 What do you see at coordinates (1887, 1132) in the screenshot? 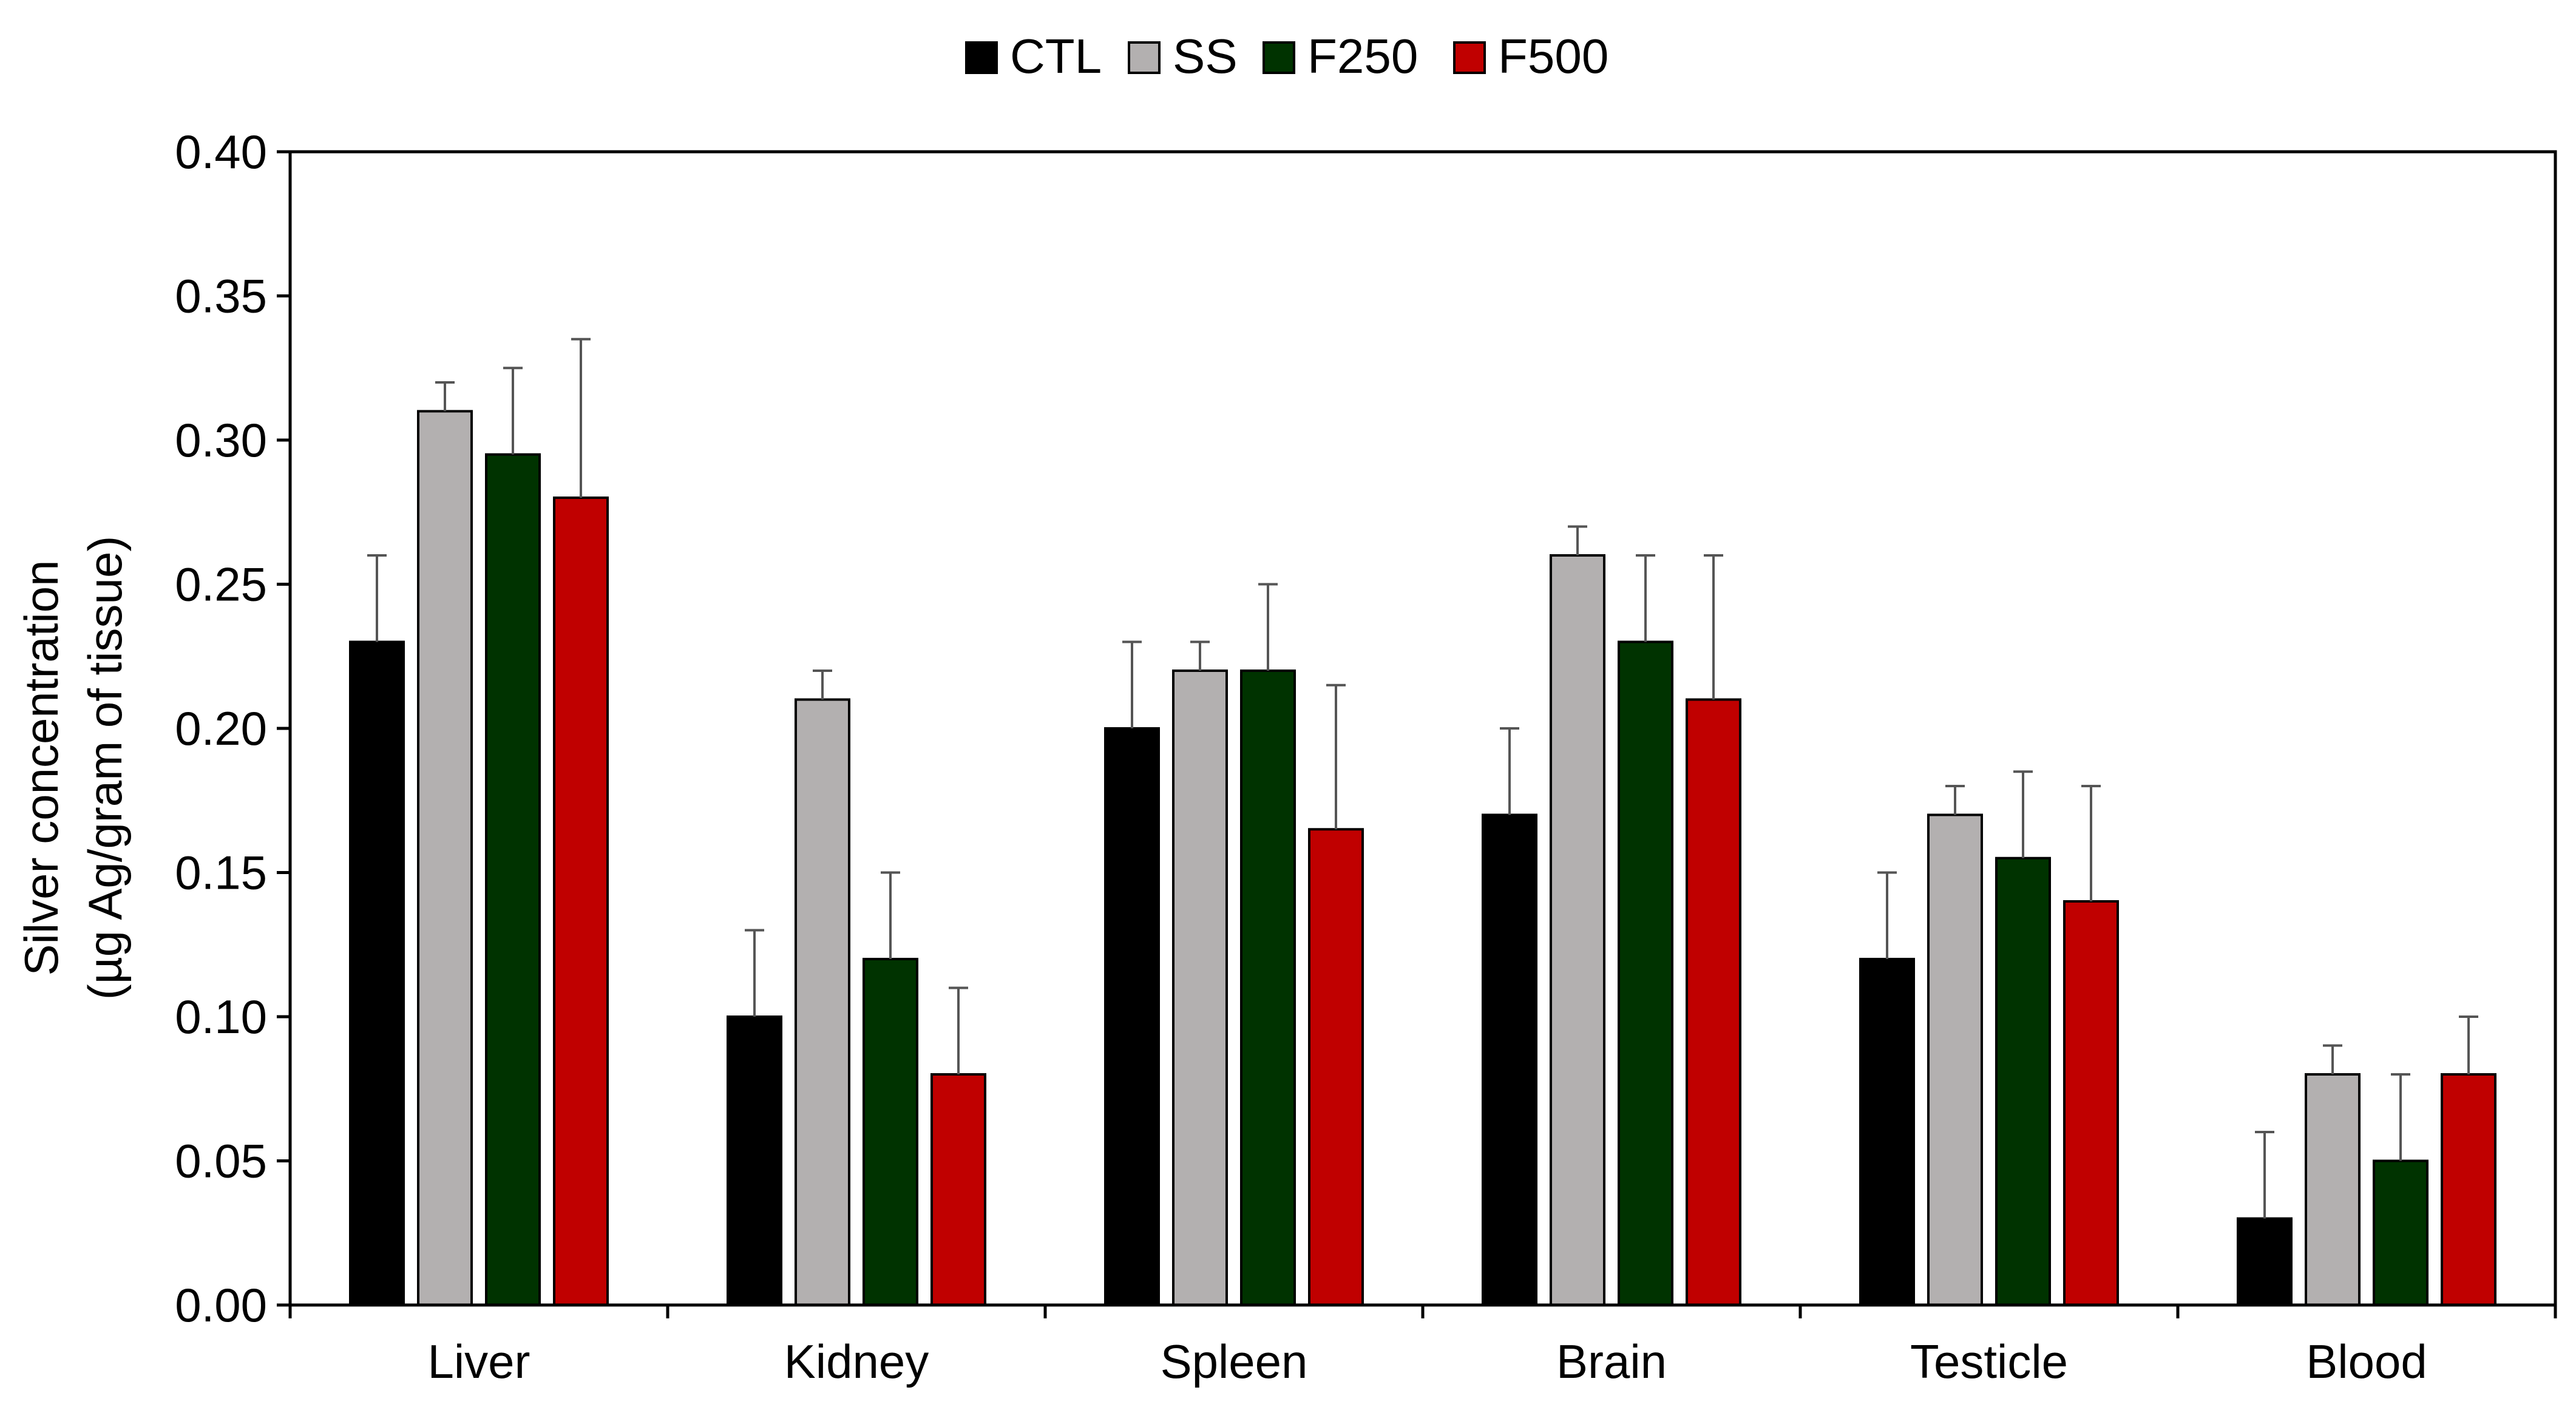
I see `bar-ctl-testicle` at bounding box center [1887, 1132].